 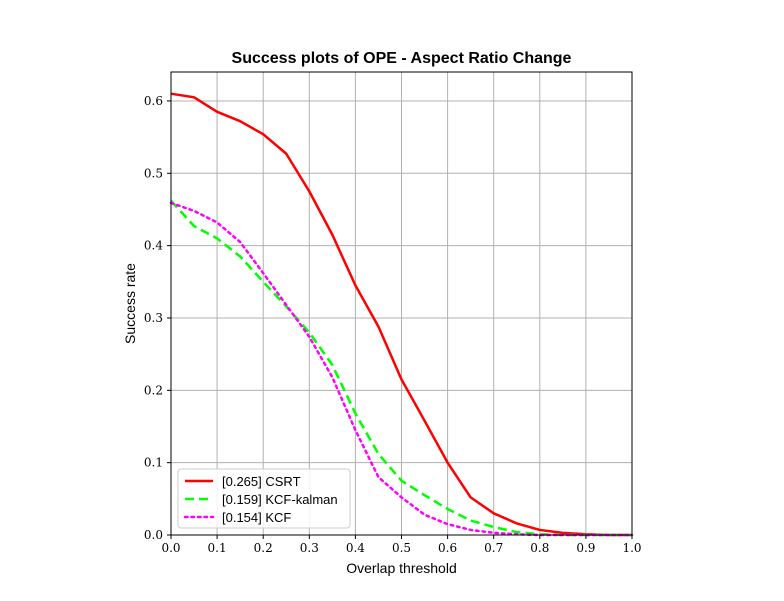 What do you see at coordinates (401, 568) in the screenshot?
I see `x-axis-label: Overlap threshold` at bounding box center [401, 568].